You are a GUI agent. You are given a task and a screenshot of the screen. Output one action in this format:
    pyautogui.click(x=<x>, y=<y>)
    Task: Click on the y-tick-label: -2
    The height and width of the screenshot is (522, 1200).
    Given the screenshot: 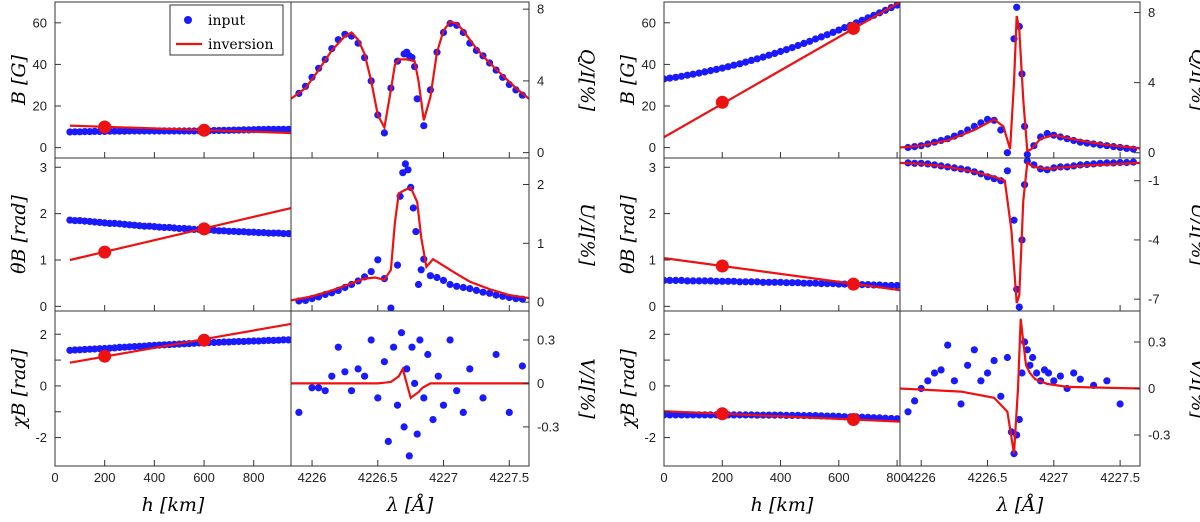 What is the action you would take?
    pyautogui.click(x=41, y=437)
    